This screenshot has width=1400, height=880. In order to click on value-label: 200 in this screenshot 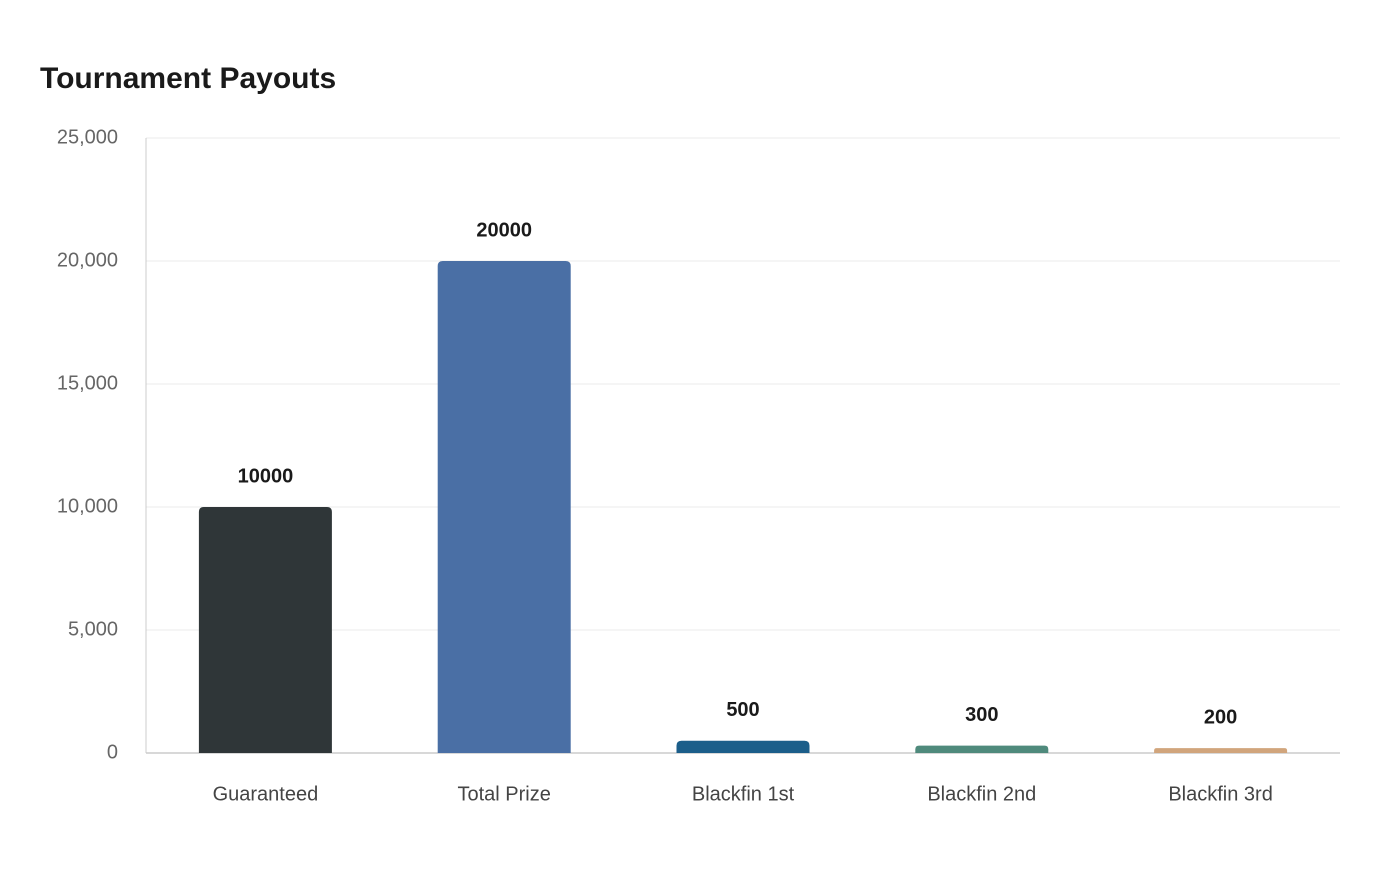, I will do `click(1220, 717)`.